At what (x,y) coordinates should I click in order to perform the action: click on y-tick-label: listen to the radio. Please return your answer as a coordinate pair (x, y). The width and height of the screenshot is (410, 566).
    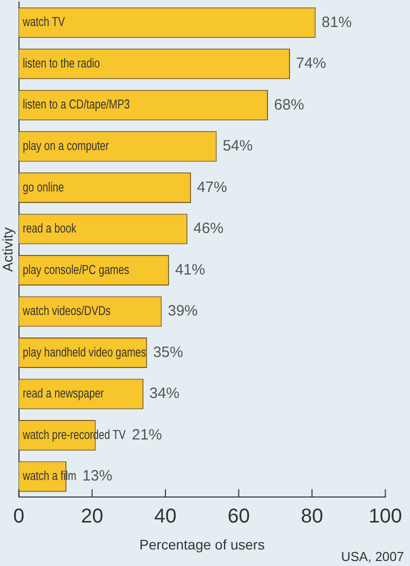
    Looking at the image, I should click on (61, 63).